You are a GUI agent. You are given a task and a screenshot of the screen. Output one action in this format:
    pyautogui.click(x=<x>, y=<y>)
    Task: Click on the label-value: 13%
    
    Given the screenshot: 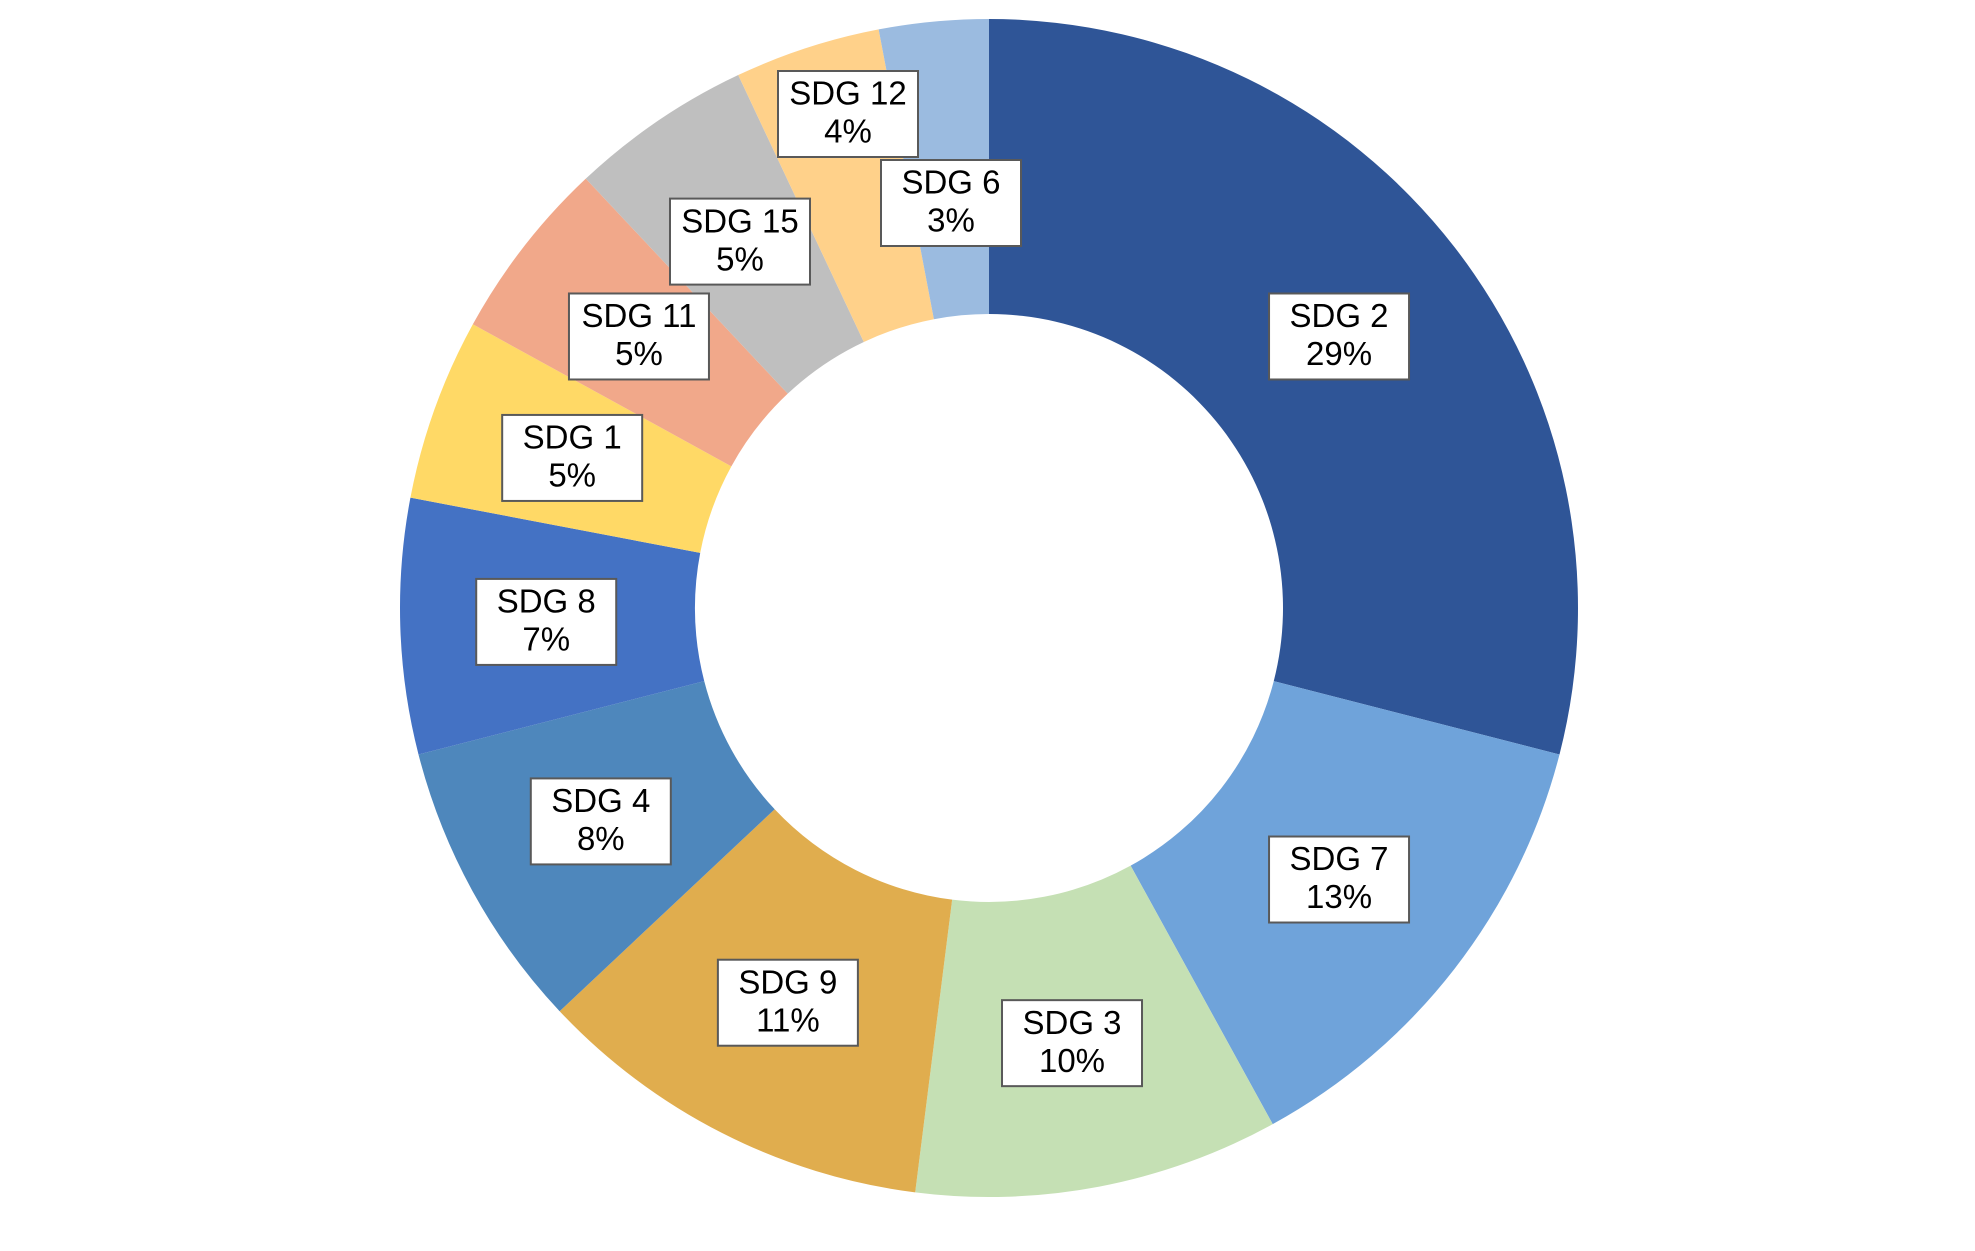 What is the action you would take?
    pyautogui.click(x=1339, y=896)
    